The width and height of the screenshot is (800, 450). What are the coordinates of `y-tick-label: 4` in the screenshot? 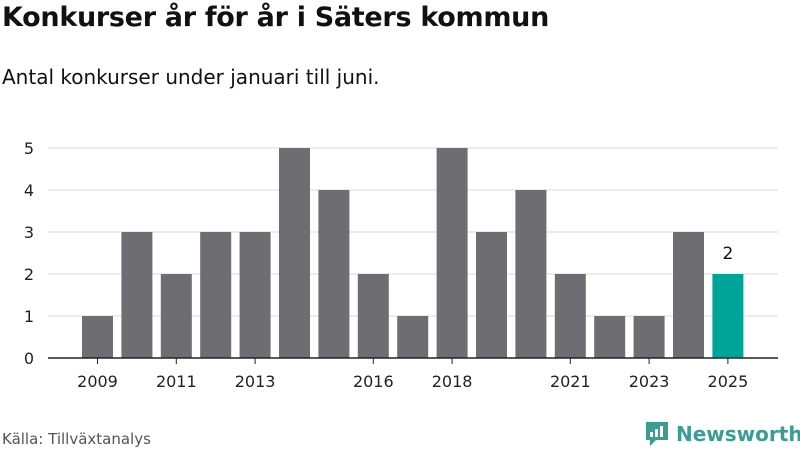 It's located at (29, 190).